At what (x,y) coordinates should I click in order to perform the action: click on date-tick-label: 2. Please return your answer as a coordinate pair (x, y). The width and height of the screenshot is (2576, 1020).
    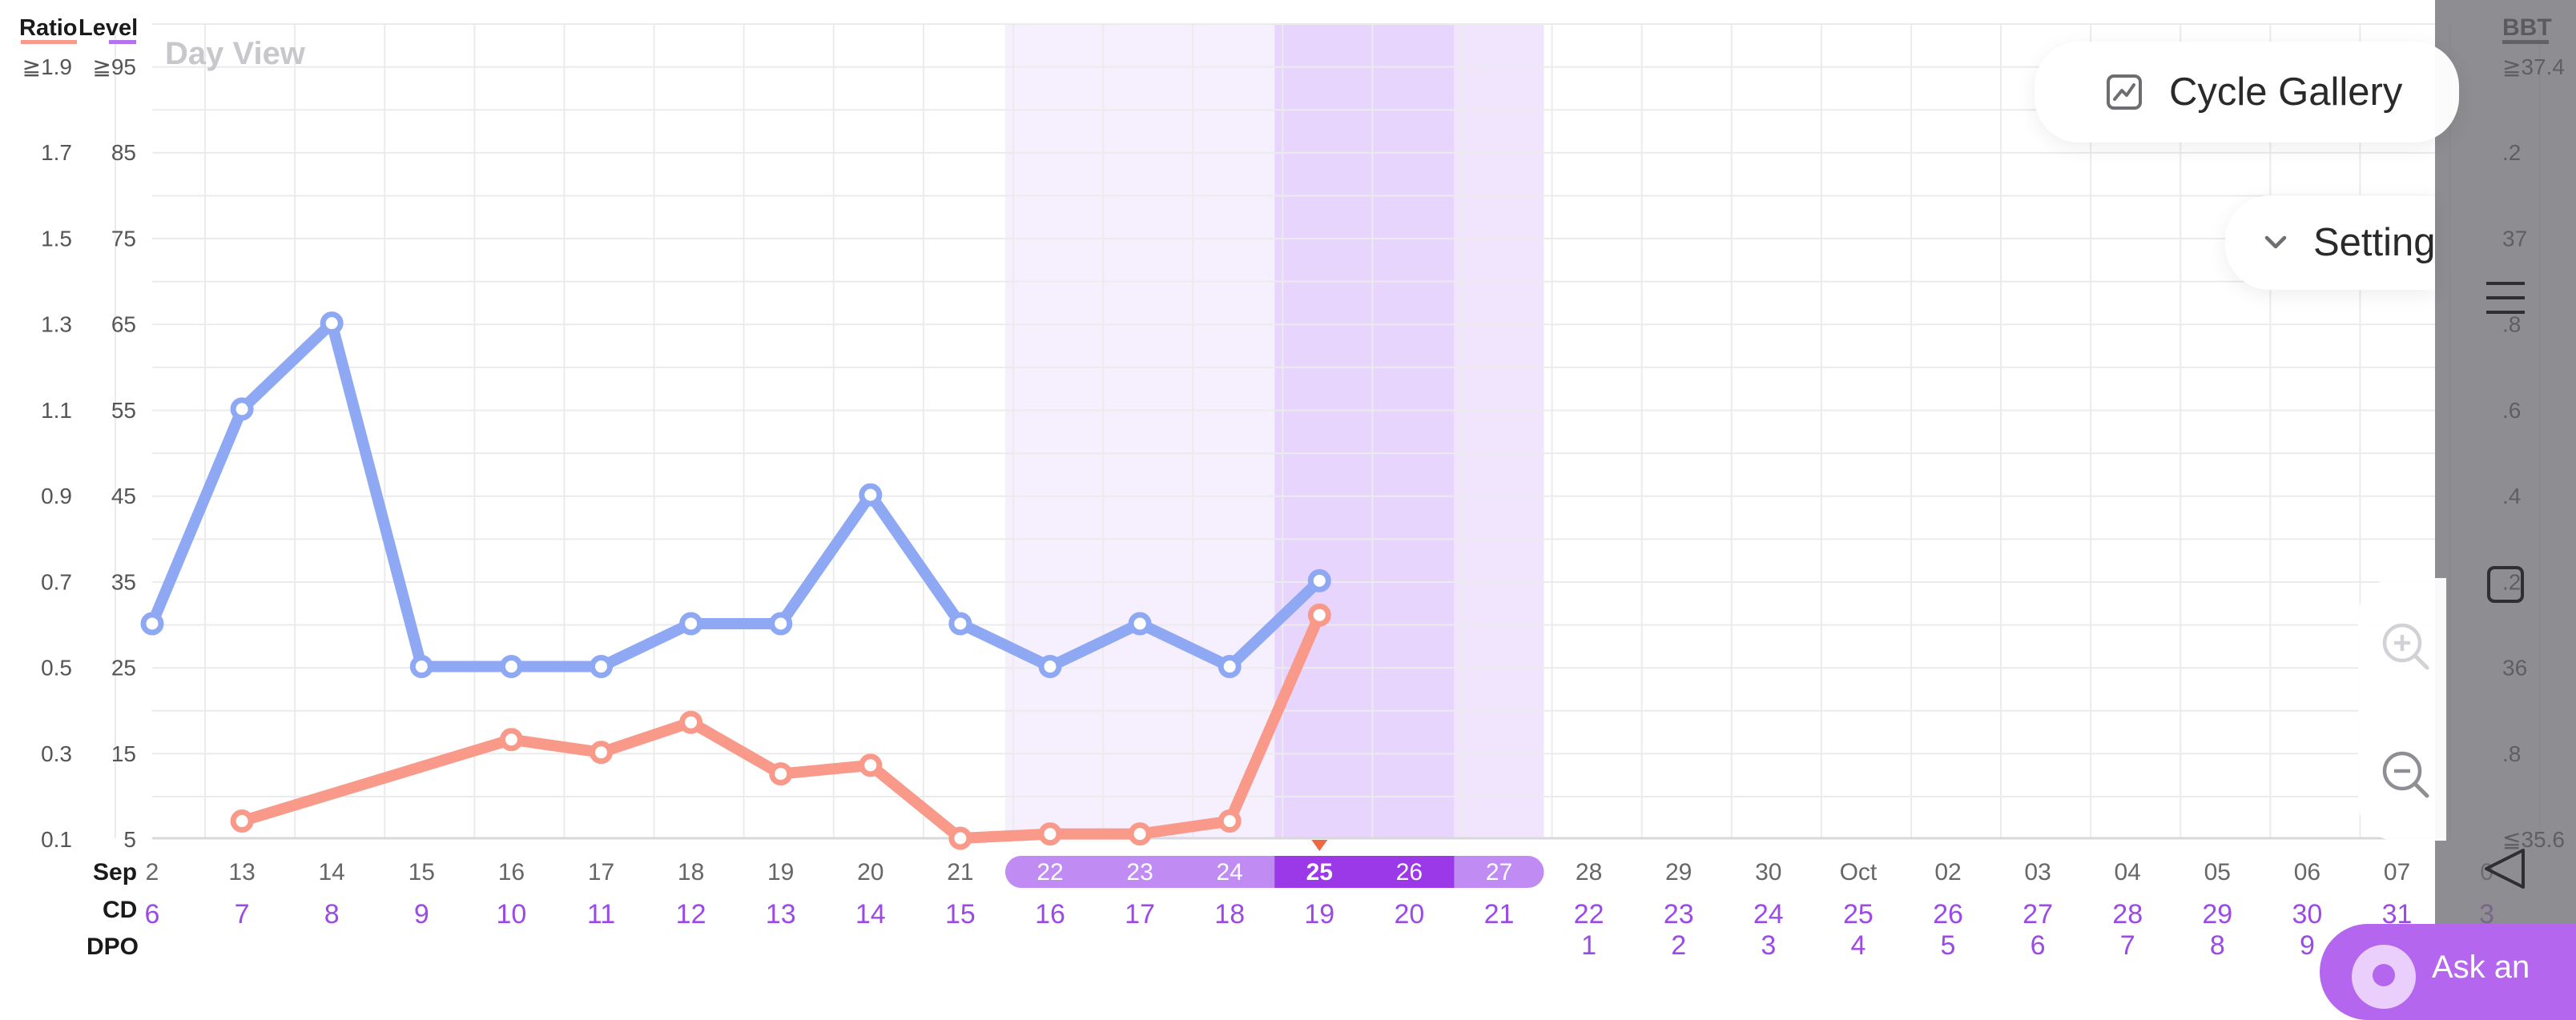
    Looking at the image, I should click on (152, 872).